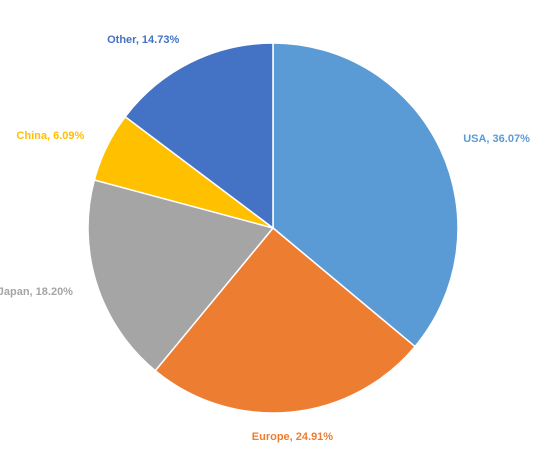 This screenshot has height=452, width=545. Describe the element at coordinates (36, 292) in the screenshot. I see `slice-label: Japan, 18.20%` at that location.